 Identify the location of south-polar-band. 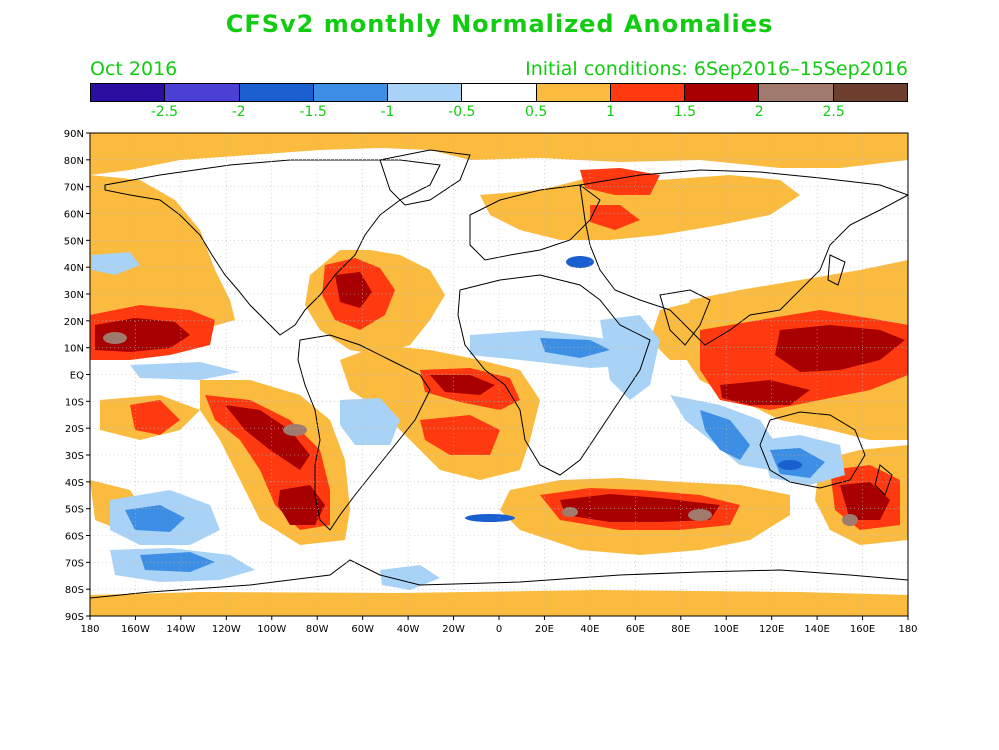
(499, 603).